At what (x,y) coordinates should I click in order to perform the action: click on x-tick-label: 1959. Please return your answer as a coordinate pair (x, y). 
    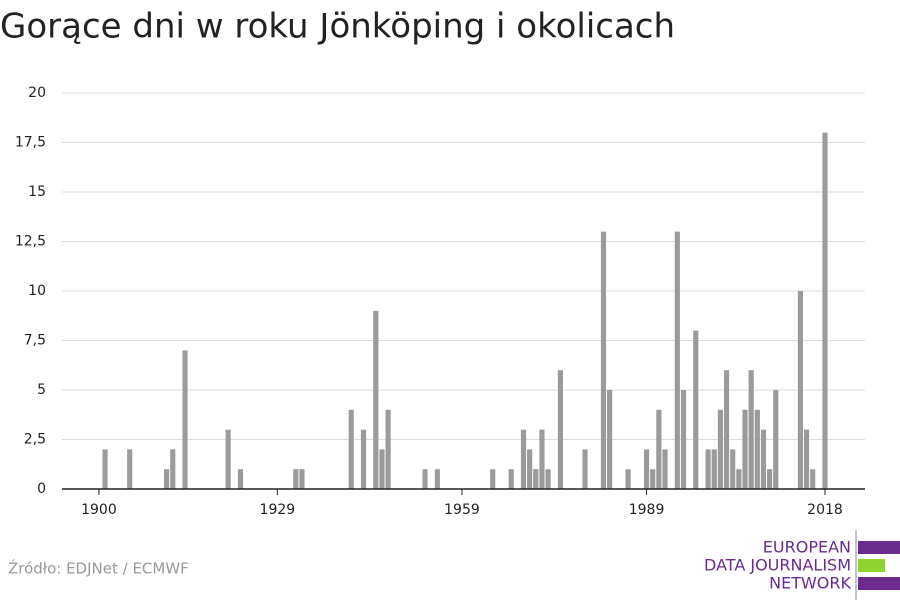
    Looking at the image, I should click on (462, 510).